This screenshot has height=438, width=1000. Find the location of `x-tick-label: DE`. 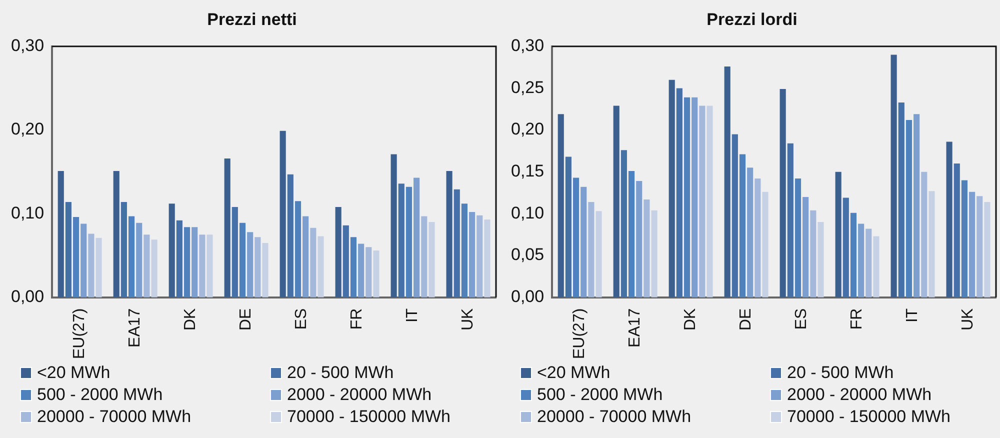

x-tick-label: DE is located at coordinates (246, 319).